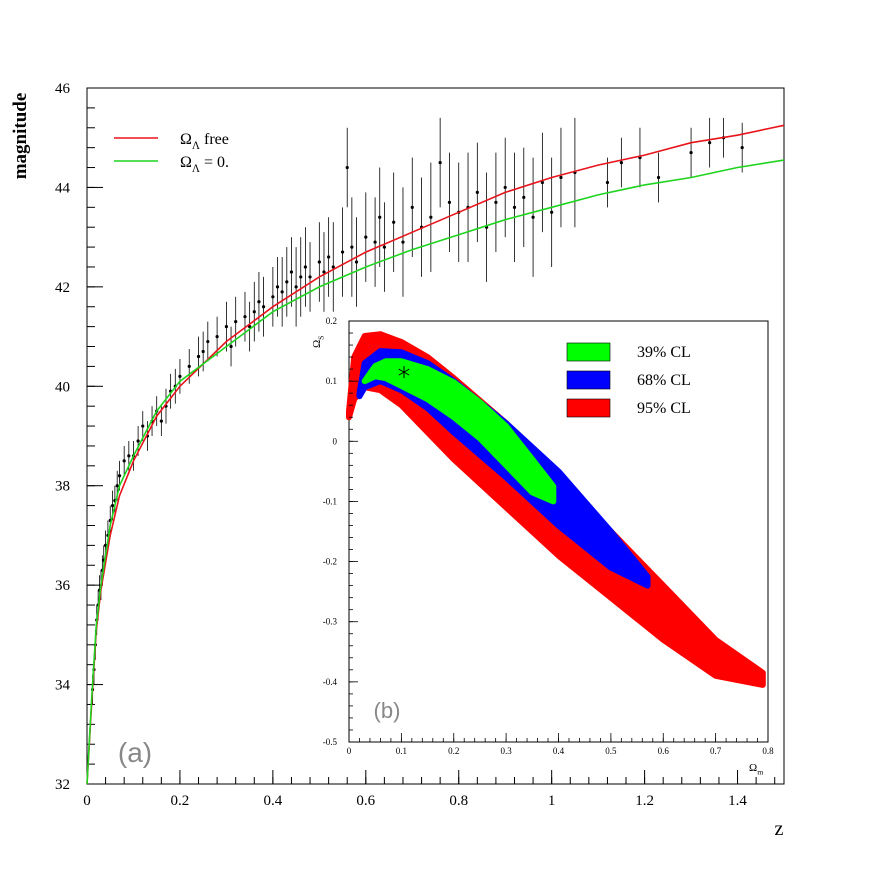 This screenshot has height=872, width=872. I want to click on y-tick-label: -0.3, so click(330, 622).